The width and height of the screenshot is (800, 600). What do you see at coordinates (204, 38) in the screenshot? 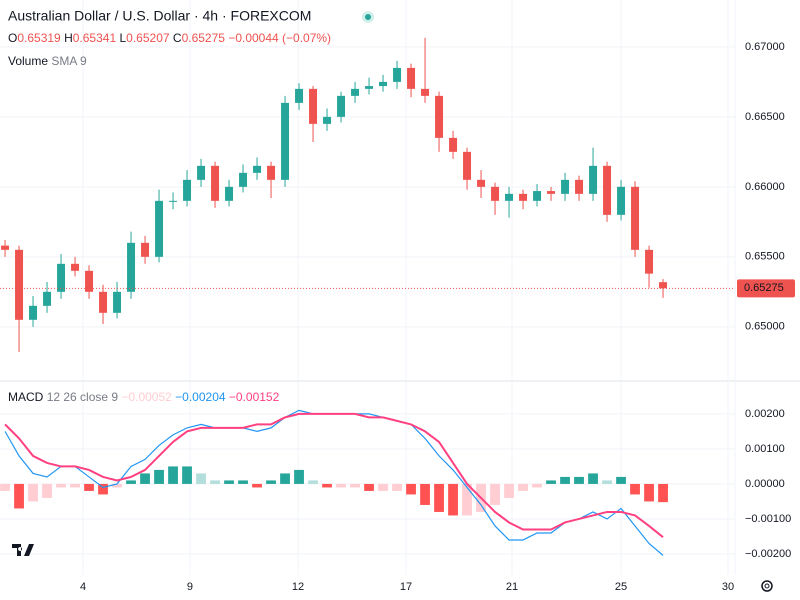
I see `ohlc-value: 0.65275` at bounding box center [204, 38].